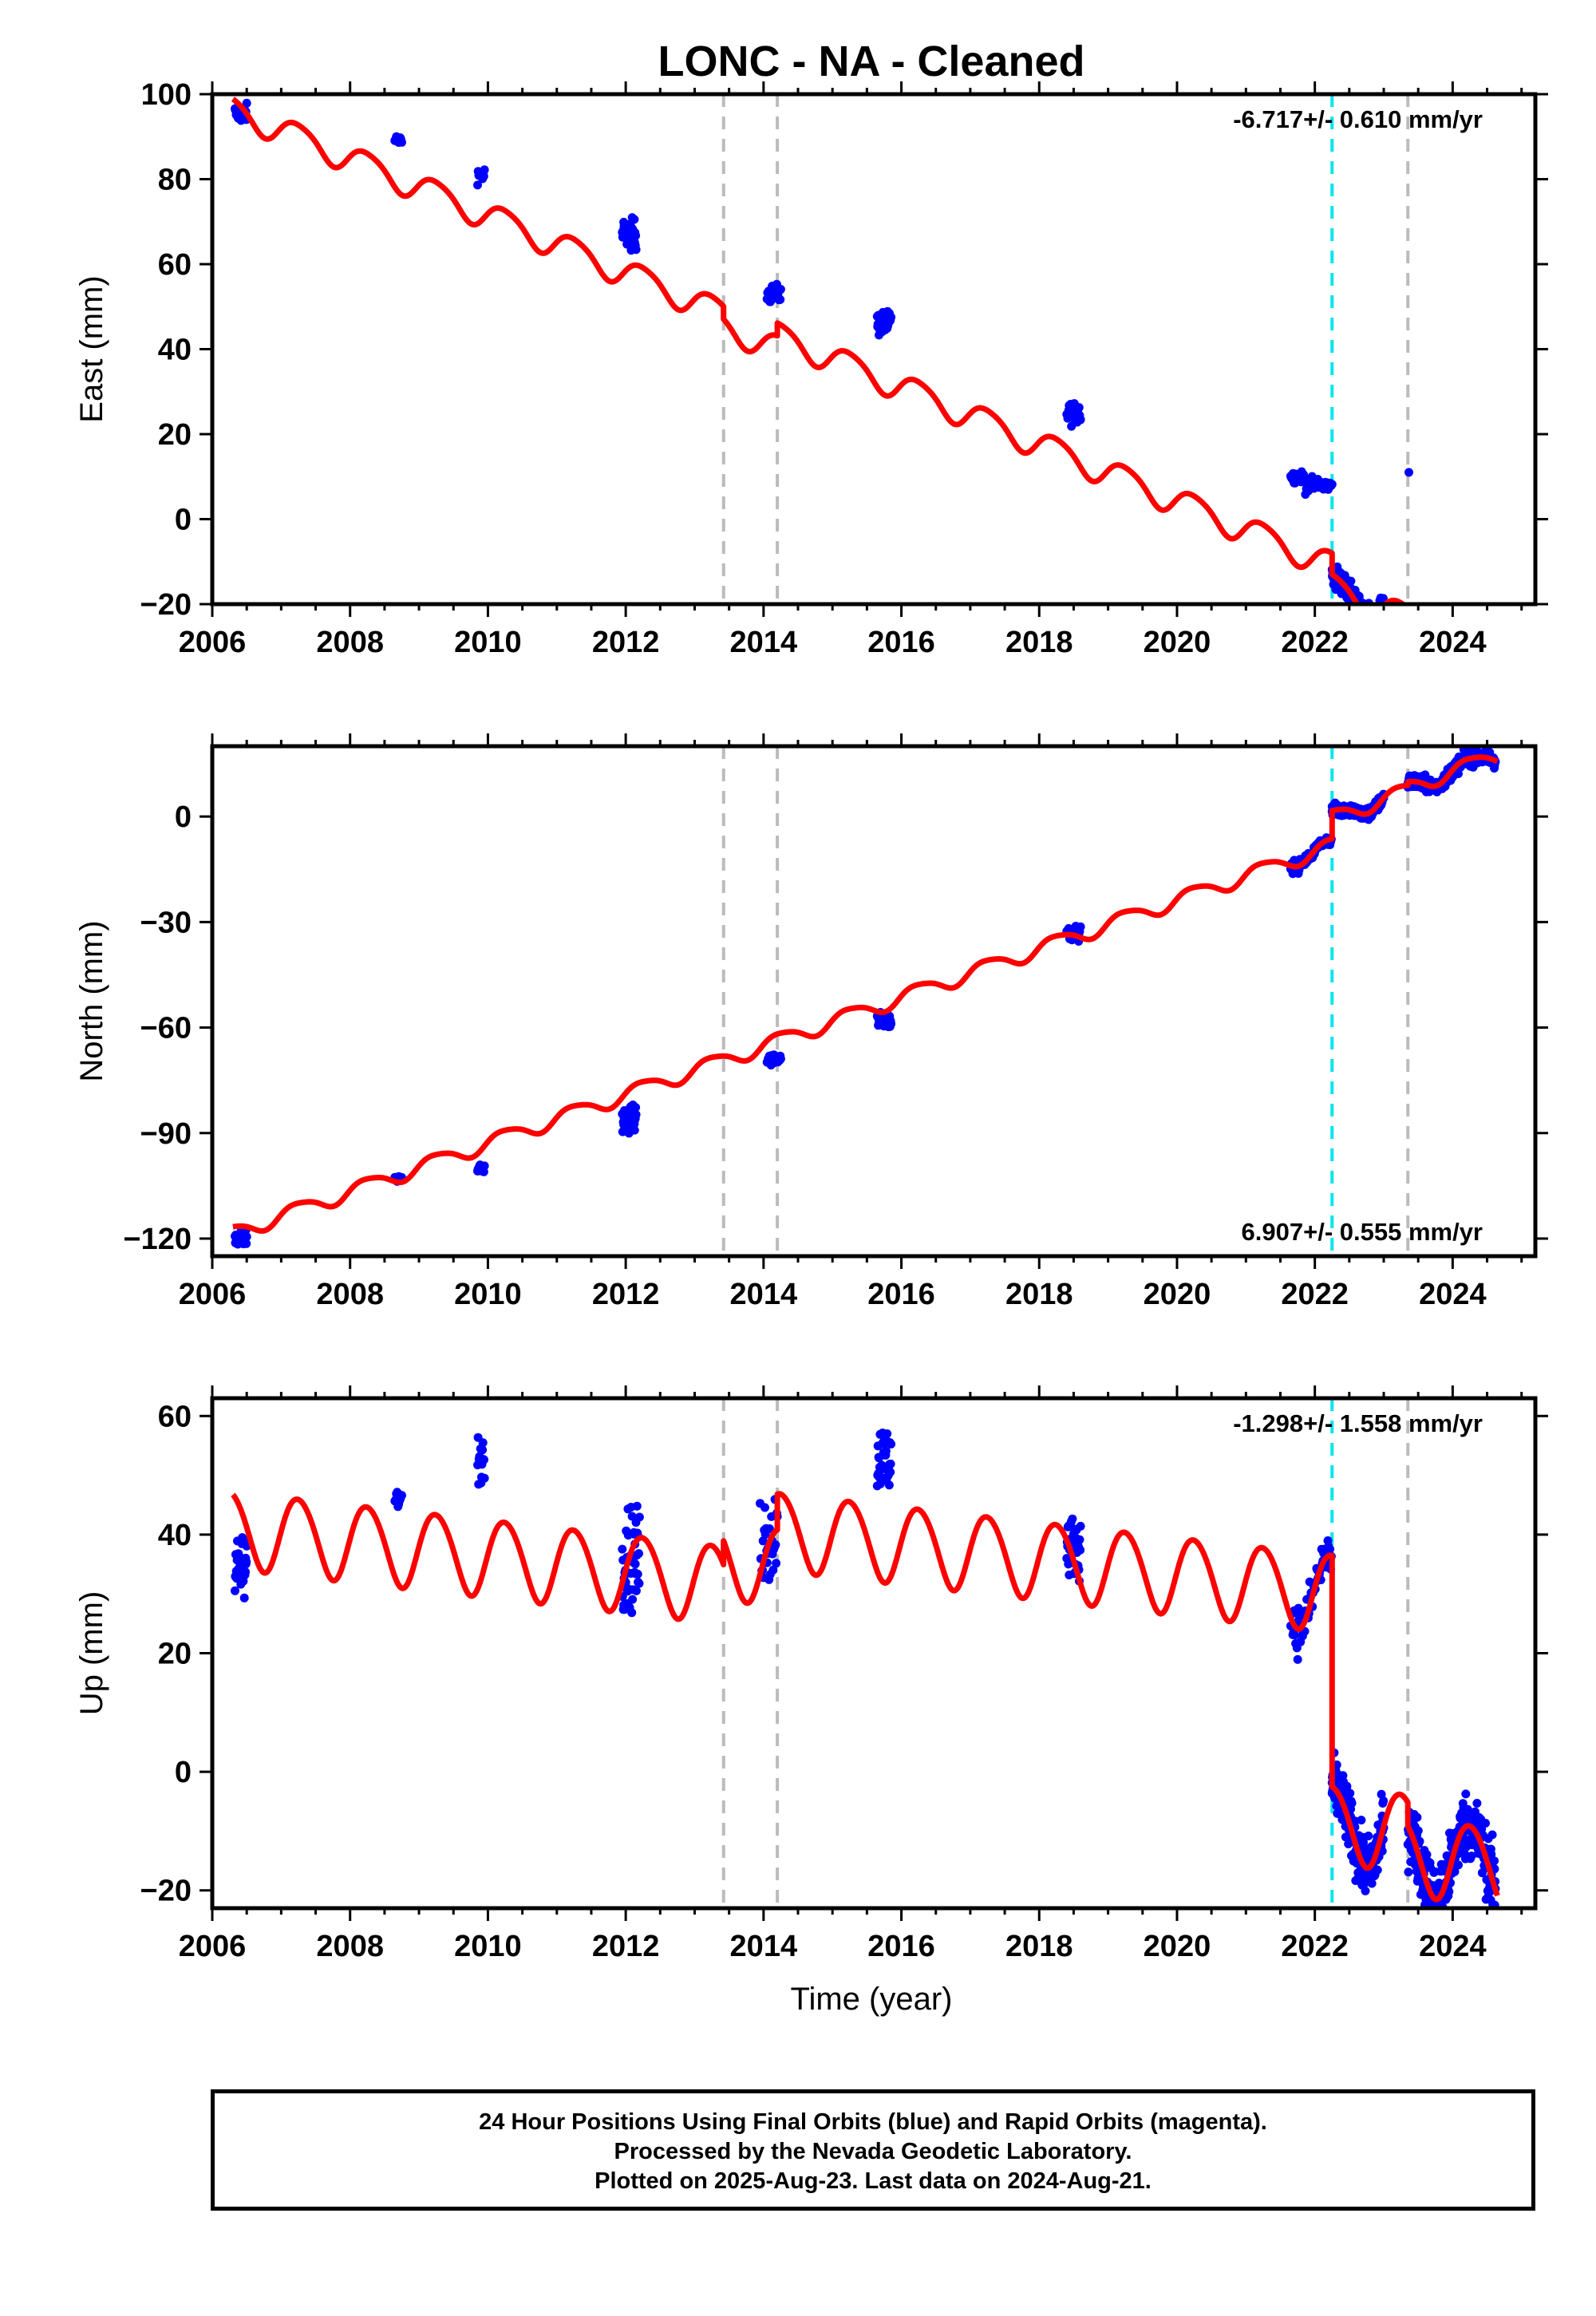 This screenshot has height=2316, width=1596. I want to click on model-curve, so click(865, 1697).